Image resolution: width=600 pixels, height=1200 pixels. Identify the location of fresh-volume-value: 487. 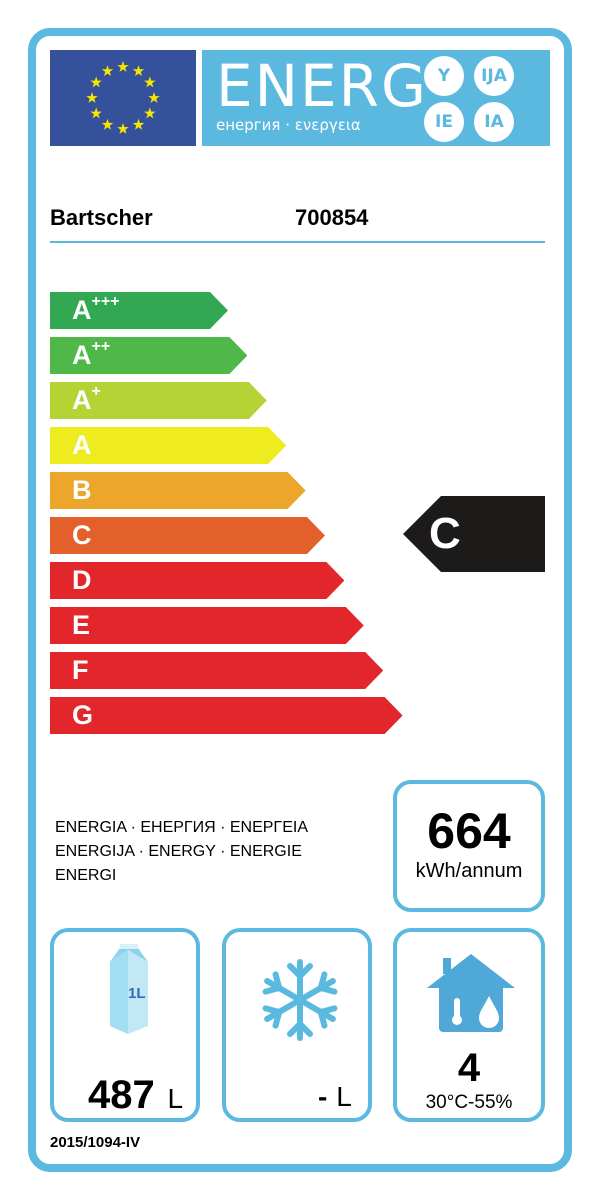
(121, 1095).